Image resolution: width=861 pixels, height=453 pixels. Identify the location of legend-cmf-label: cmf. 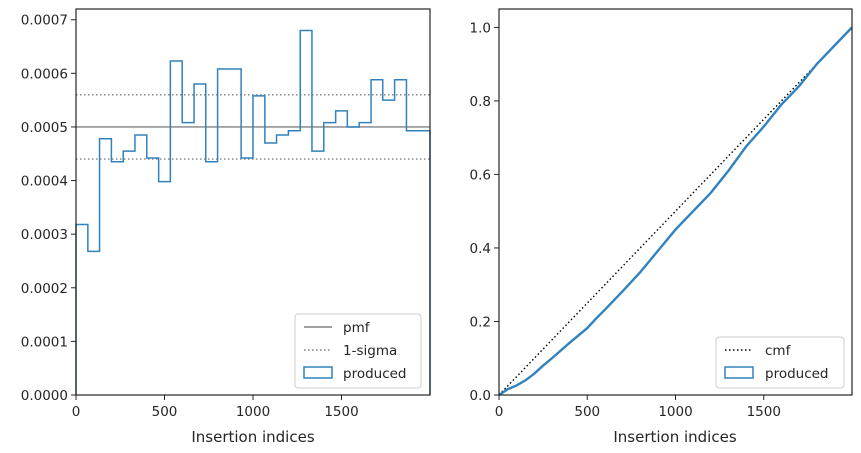
(778, 351).